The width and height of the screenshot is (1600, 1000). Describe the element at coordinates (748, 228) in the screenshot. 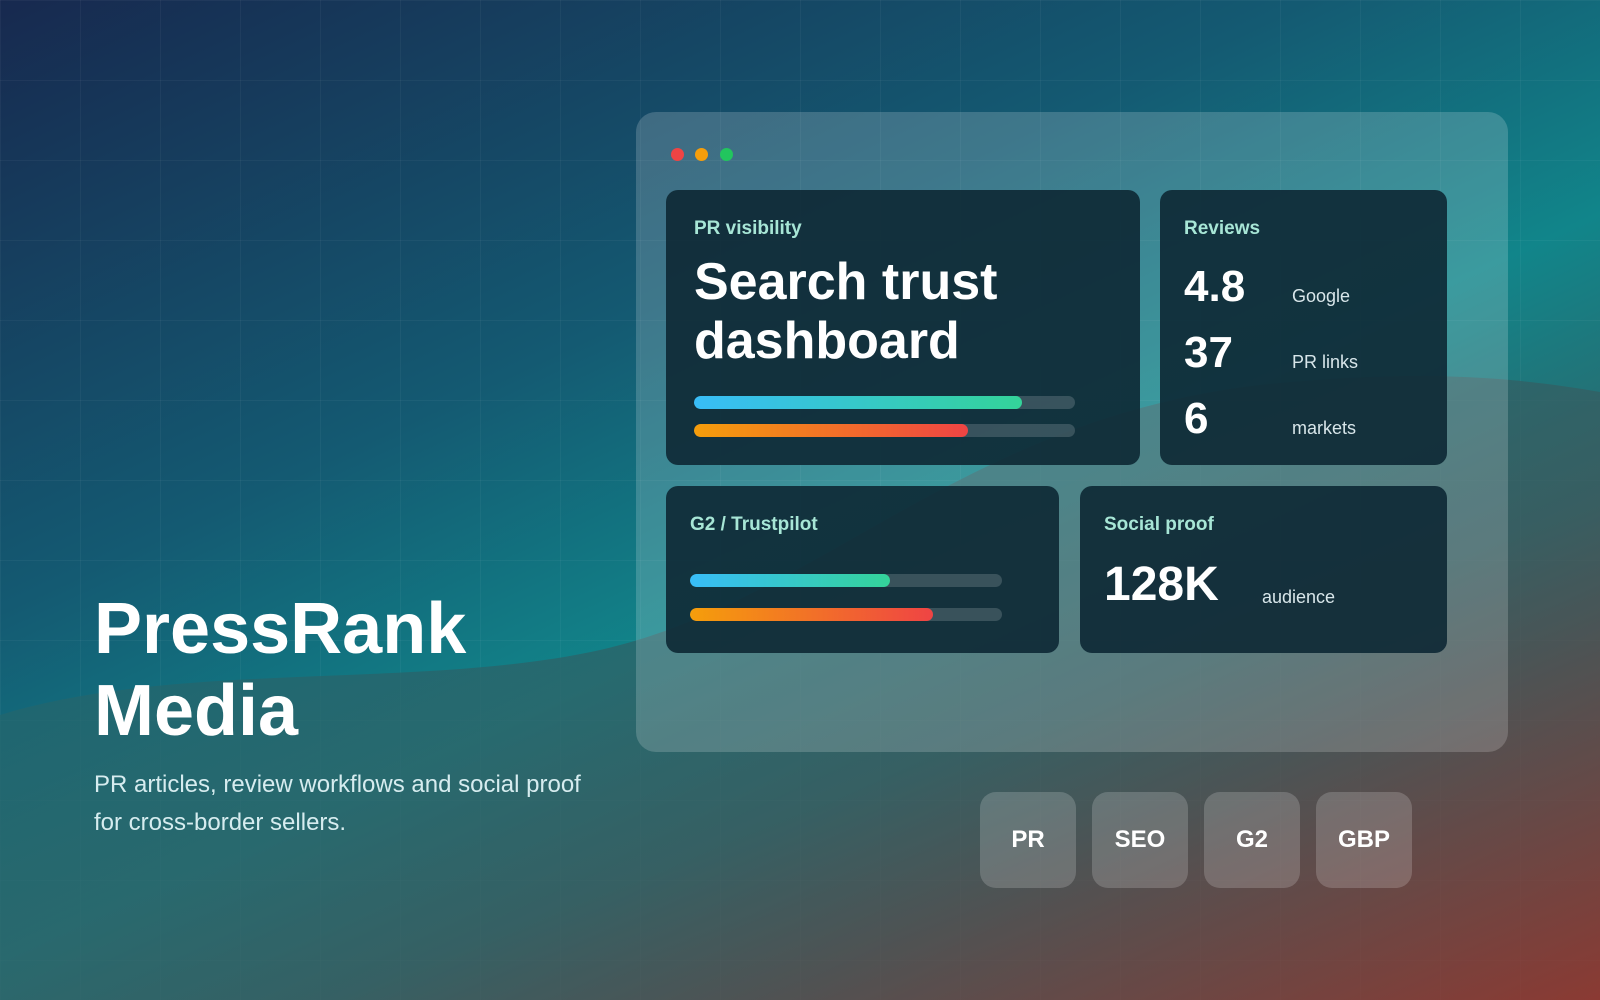

I see `card-label: PR visibility` at that location.